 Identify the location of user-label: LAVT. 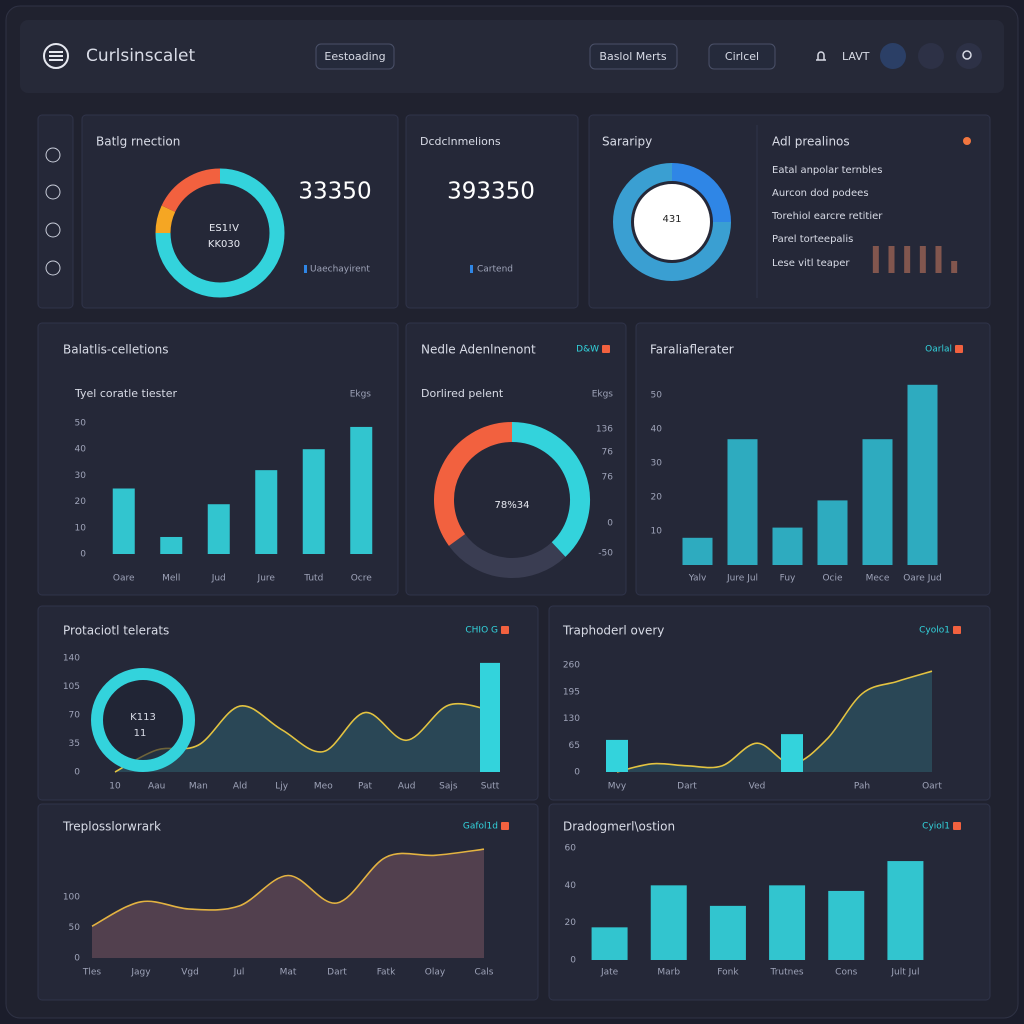
(856, 56).